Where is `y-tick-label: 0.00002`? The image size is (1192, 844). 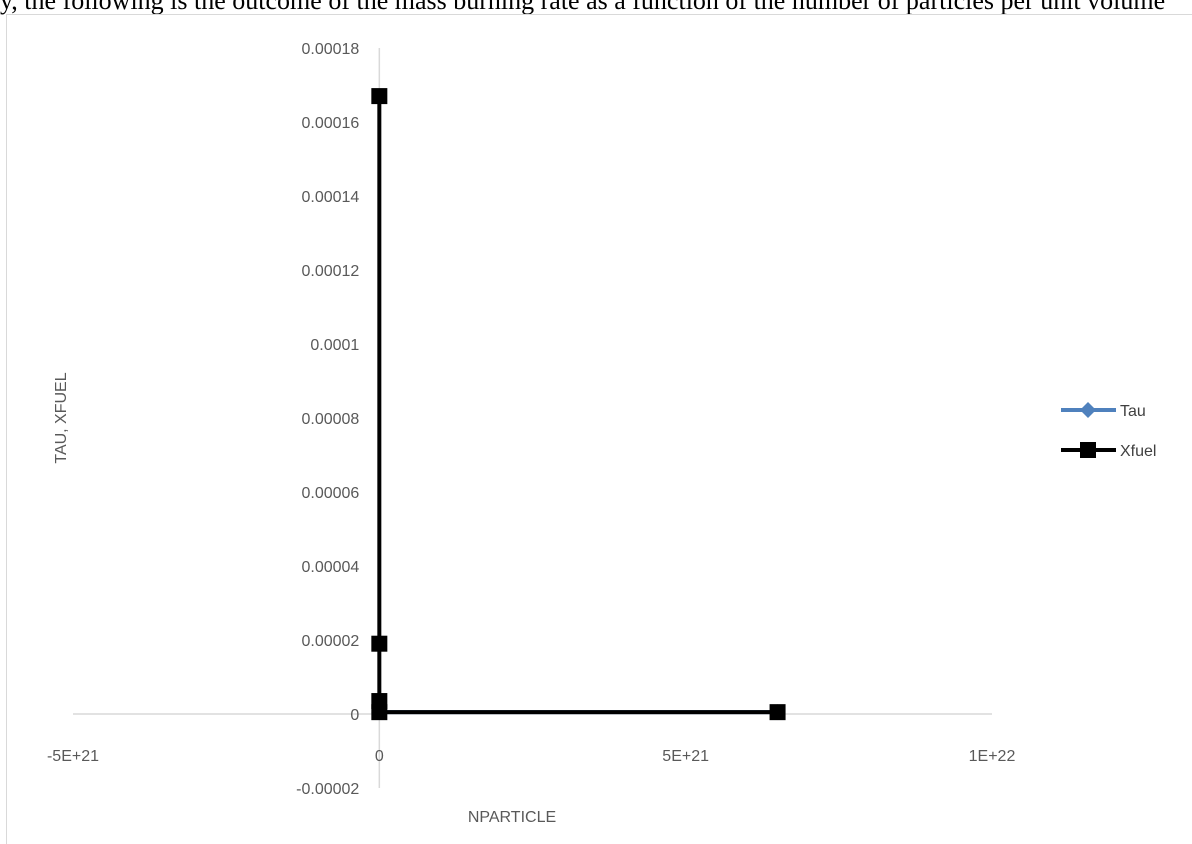
y-tick-label: 0.00002 is located at coordinates (330, 641).